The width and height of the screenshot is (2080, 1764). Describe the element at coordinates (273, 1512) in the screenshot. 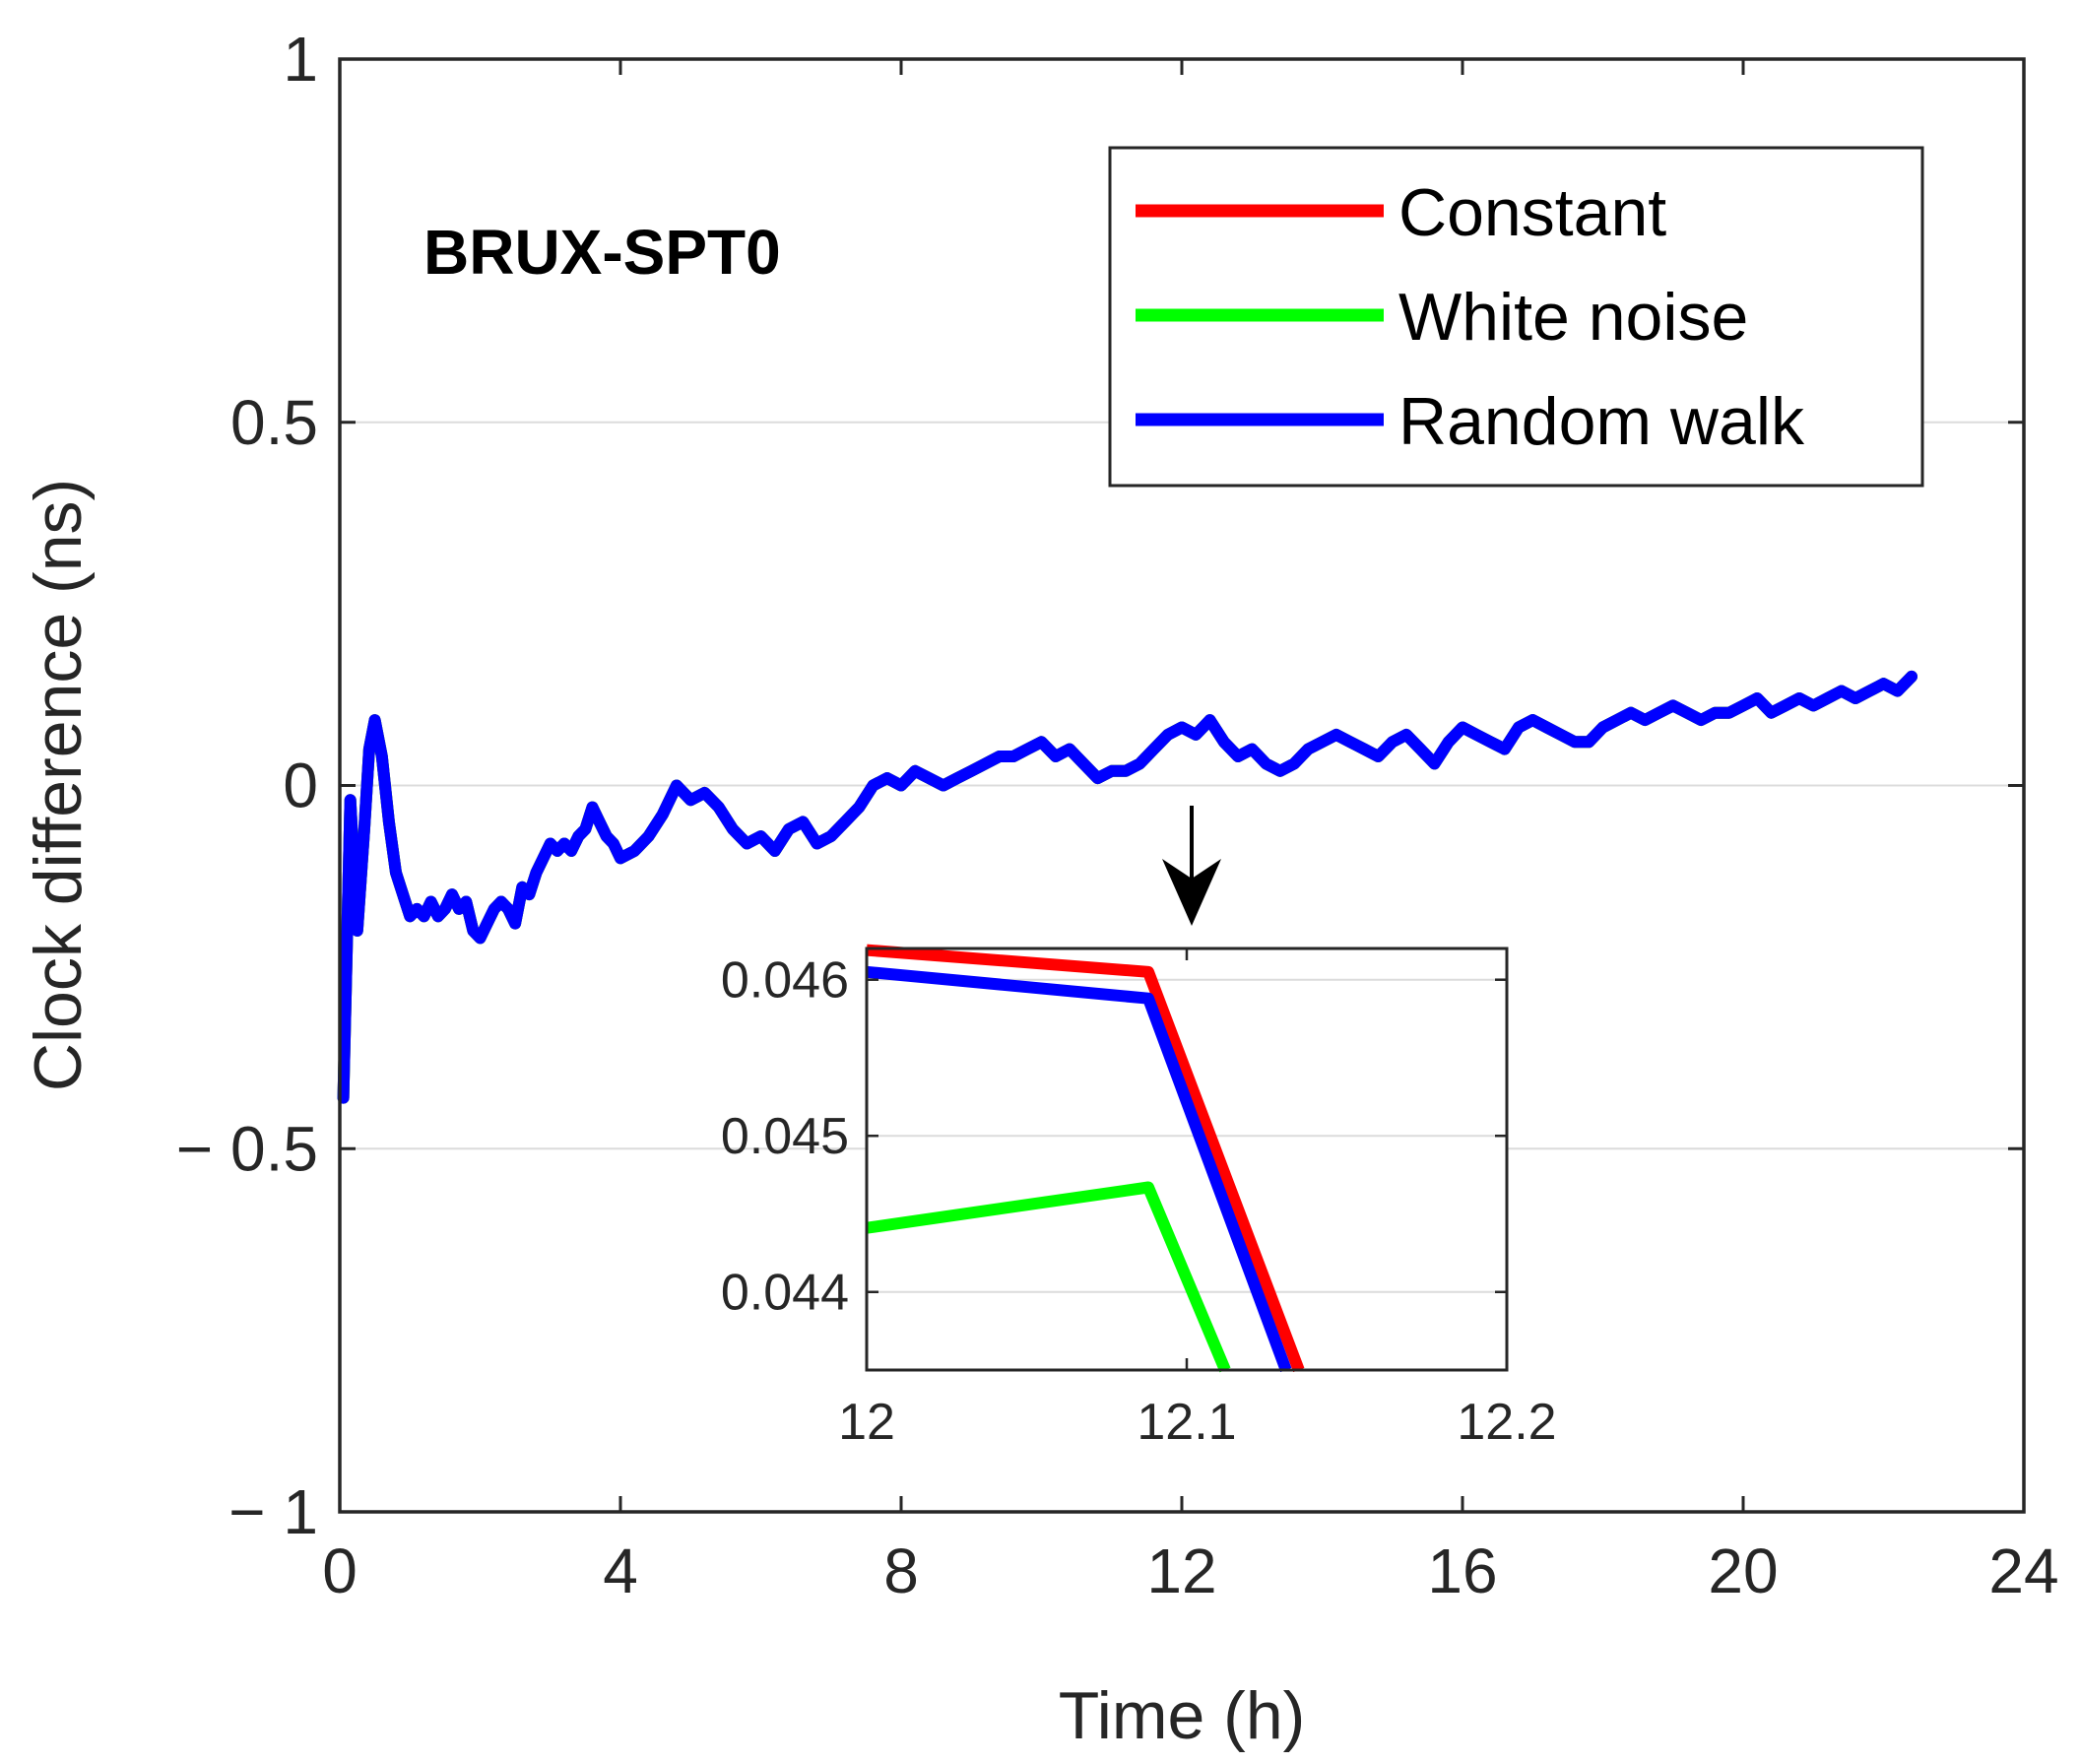

I see `y-tick-label: − 1` at that location.